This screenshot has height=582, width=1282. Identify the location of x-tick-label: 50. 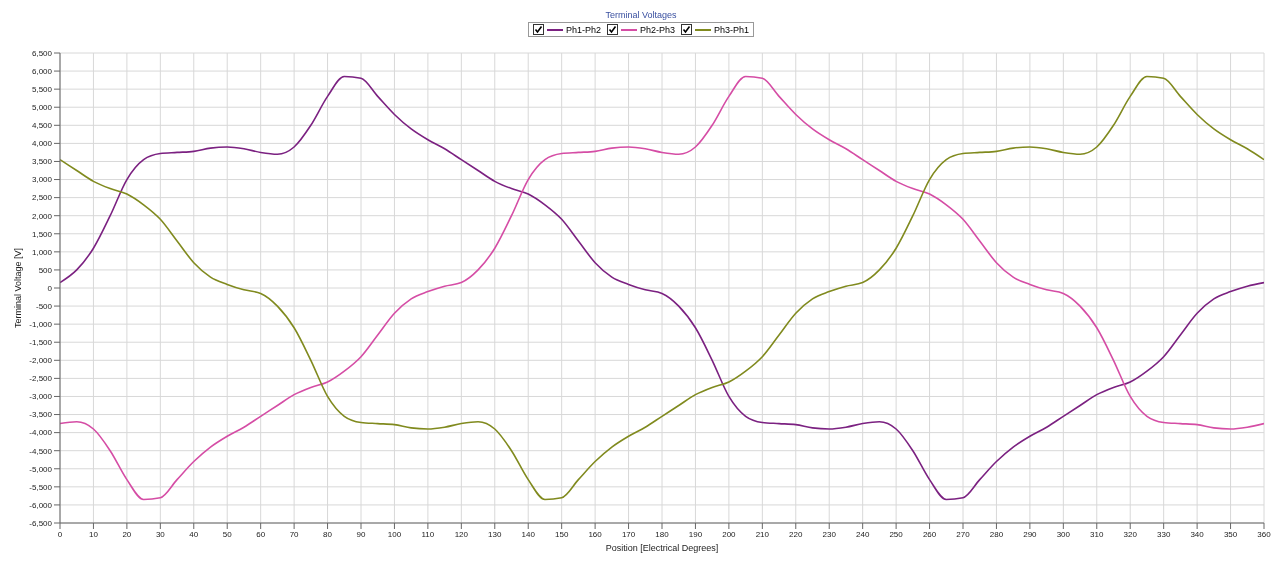
(227, 534).